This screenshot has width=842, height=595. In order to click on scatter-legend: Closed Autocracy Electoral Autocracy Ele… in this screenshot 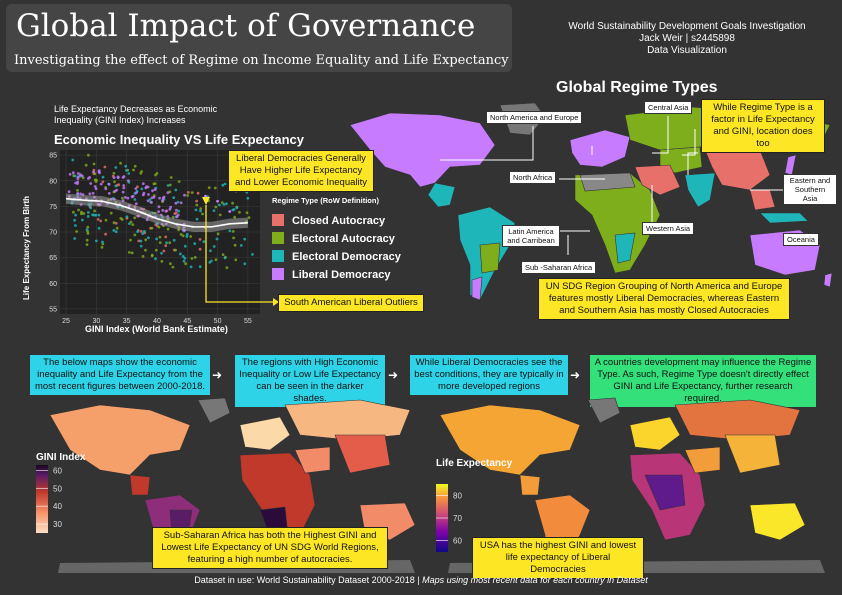, I will do `click(336, 247)`.